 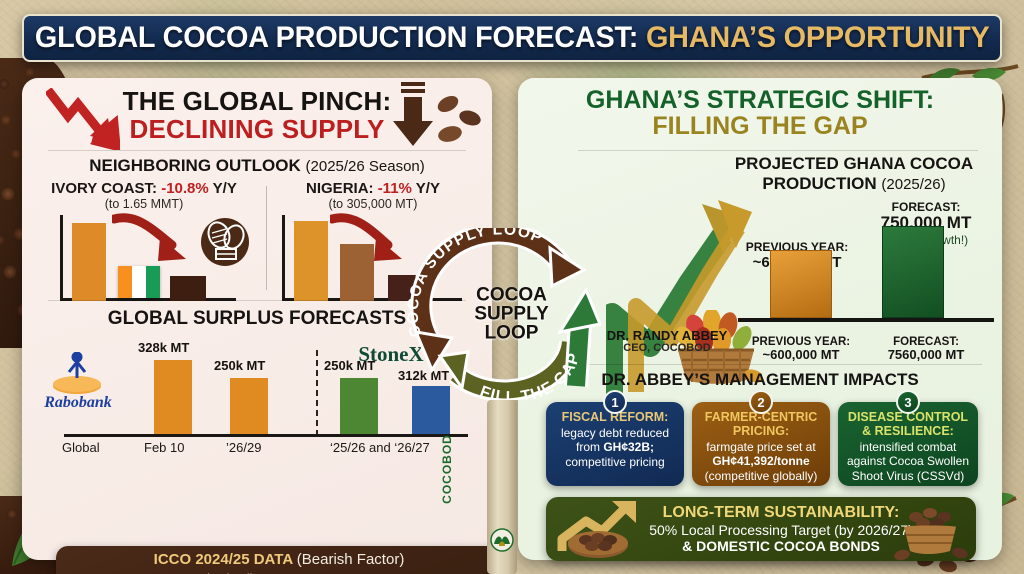 I want to click on nigeria-label: NIGERIA: -11% Y/Y, so click(x=373, y=188).